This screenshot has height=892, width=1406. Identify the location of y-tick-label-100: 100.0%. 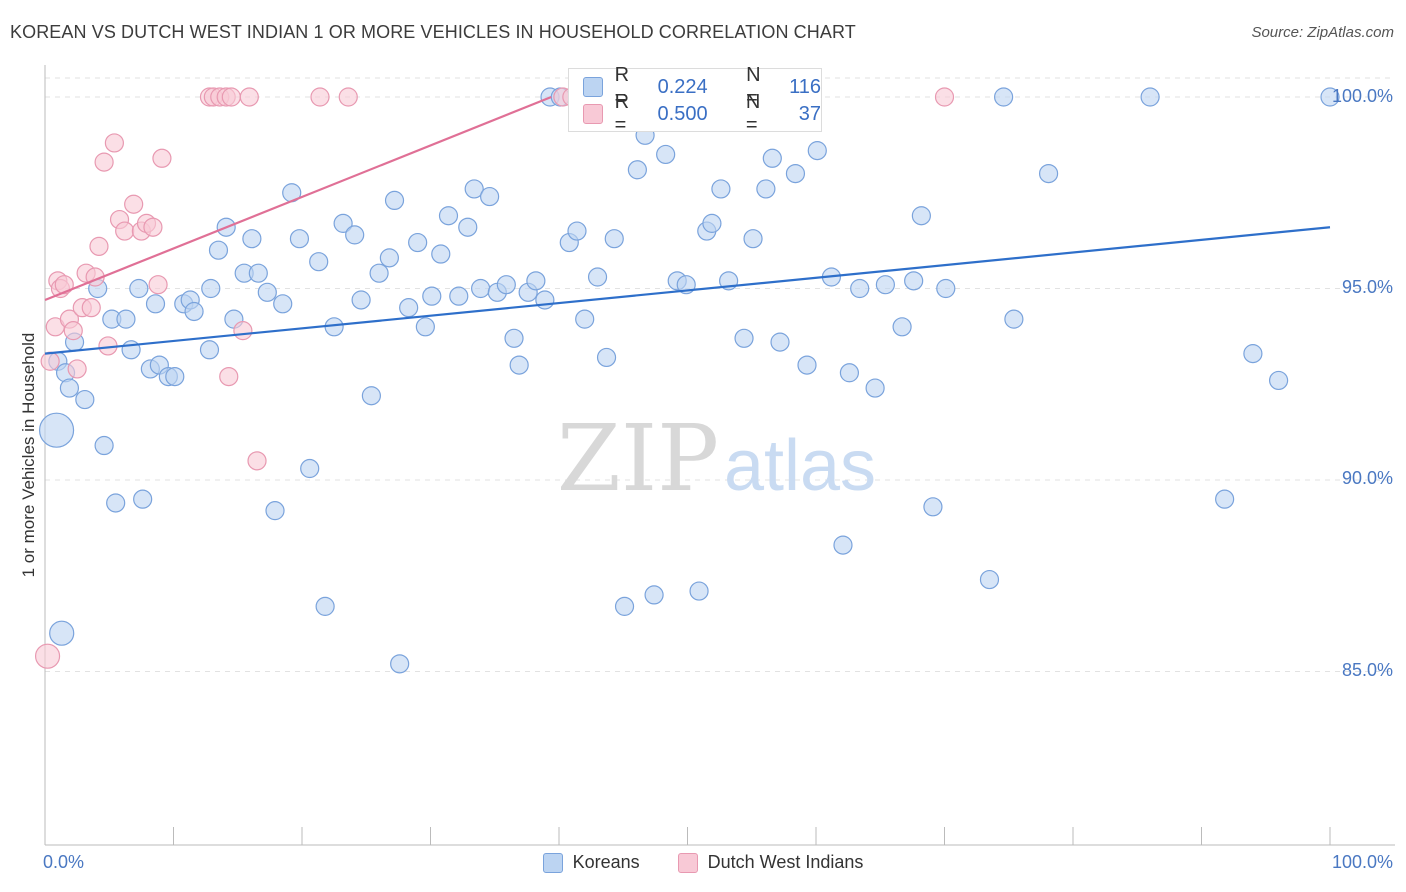
(1362, 96).